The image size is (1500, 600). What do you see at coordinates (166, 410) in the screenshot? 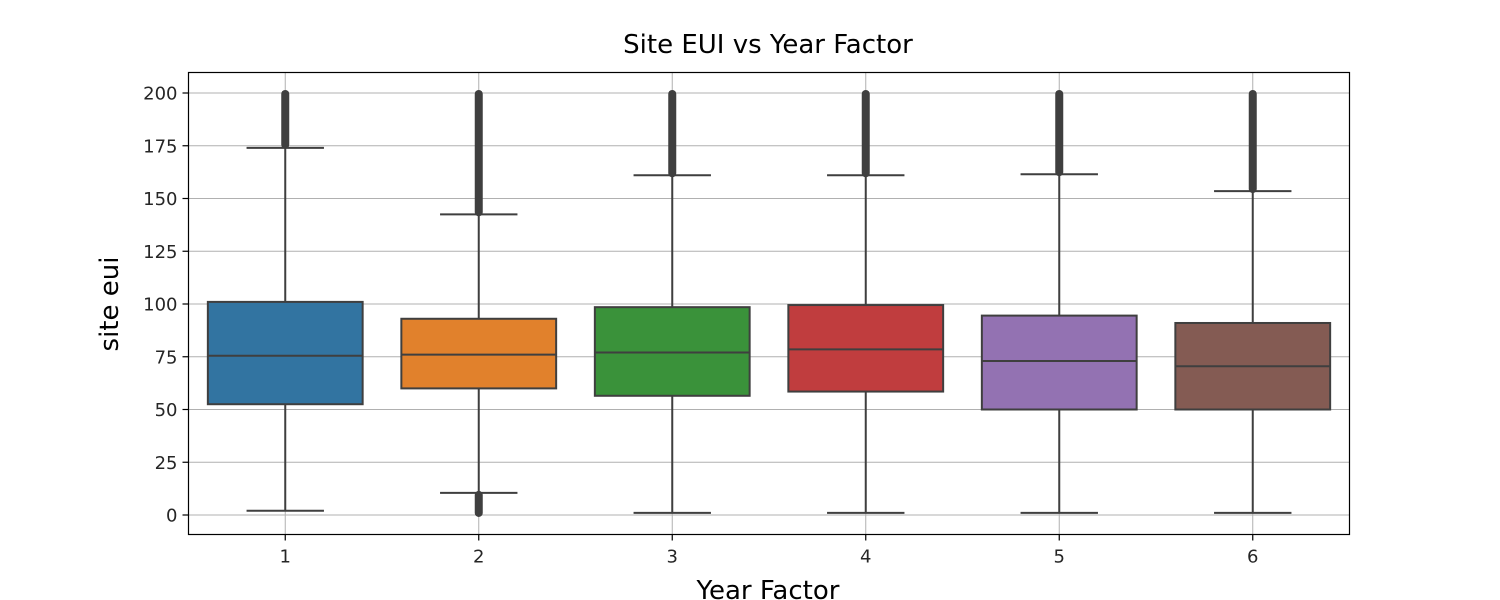
I see `y-tick-label: 50` at bounding box center [166, 410].